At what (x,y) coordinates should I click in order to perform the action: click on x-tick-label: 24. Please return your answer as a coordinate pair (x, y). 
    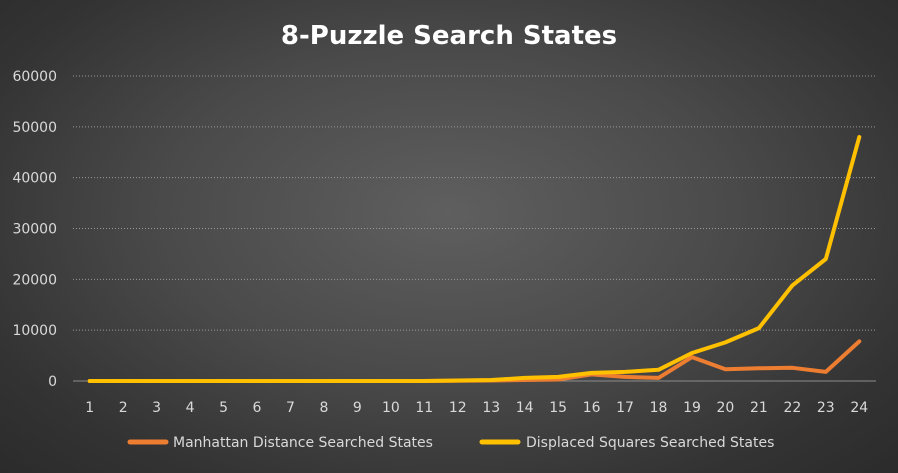
    Looking at the image, I should click on (859, 408).